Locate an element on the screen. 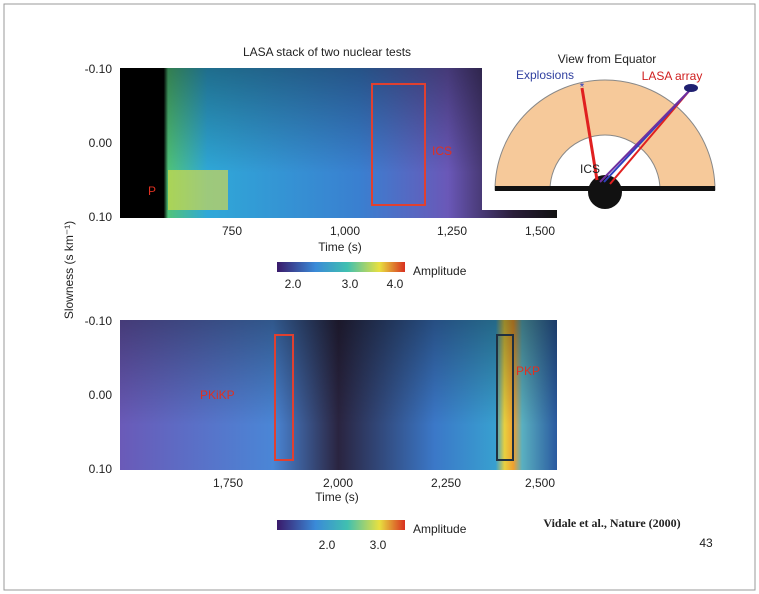  x-tick-label: 750 is located at coordinates (232, 231).